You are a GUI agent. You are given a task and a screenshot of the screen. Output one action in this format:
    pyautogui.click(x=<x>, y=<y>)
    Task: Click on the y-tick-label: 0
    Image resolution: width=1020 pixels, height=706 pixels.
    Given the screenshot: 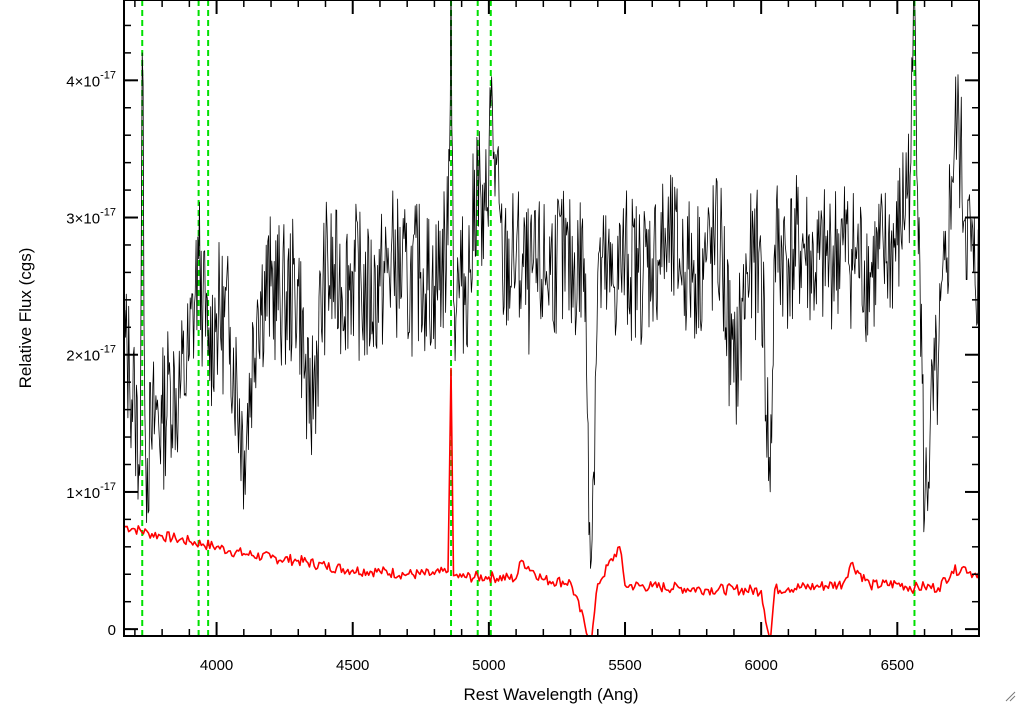 What is the action you would take?
    pyautogui.click(x=112, y=630)
    